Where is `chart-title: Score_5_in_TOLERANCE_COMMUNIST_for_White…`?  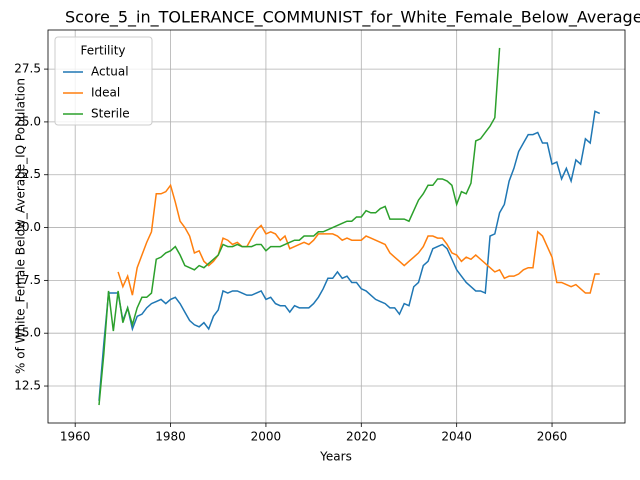
chart-title: Score_5_in_TOLERANCE_COMMUNIST_for_White… is located at coordinates (352, 18).